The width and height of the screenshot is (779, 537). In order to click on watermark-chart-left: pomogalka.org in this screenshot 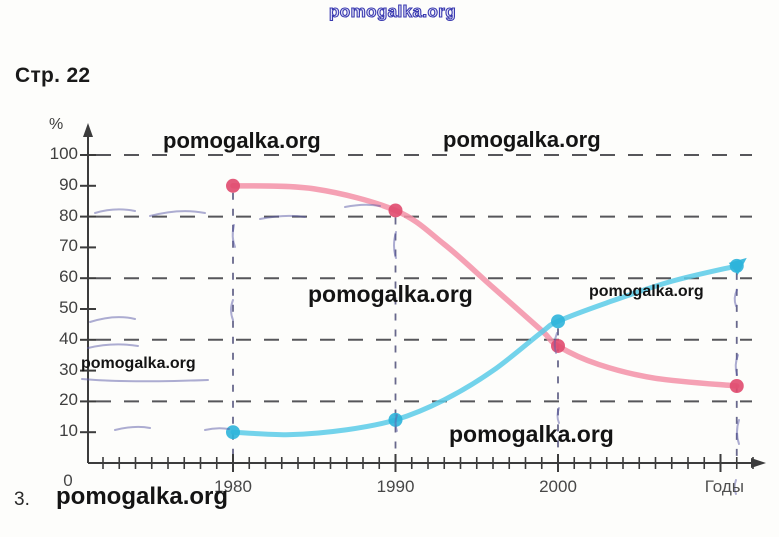, I will do `click(138, 363)`.